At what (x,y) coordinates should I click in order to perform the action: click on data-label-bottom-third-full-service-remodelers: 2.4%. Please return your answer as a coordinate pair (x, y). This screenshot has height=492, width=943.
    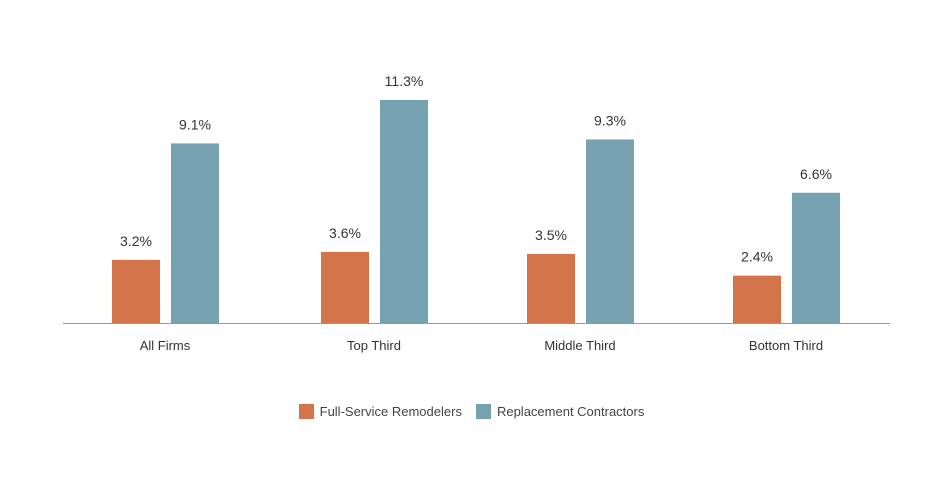
    Looking at the image, I should click on (757, 257).